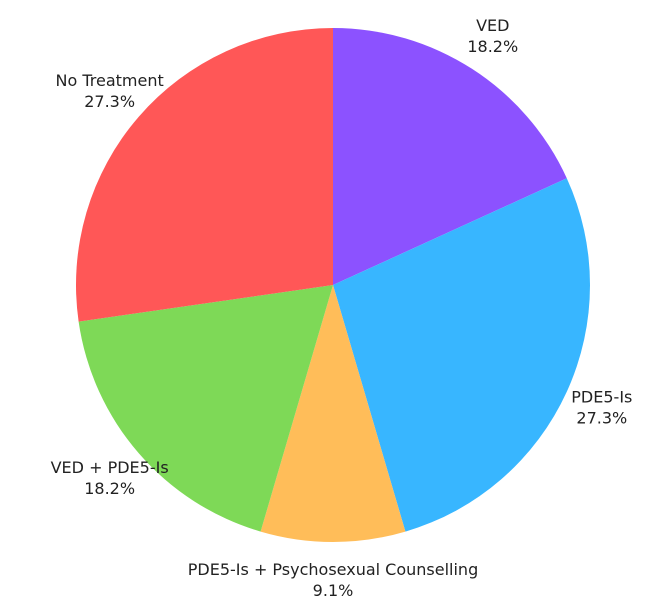 The height and width of the screenshot is (603, 655). I want to click on pie-slice, so click(333, 414).